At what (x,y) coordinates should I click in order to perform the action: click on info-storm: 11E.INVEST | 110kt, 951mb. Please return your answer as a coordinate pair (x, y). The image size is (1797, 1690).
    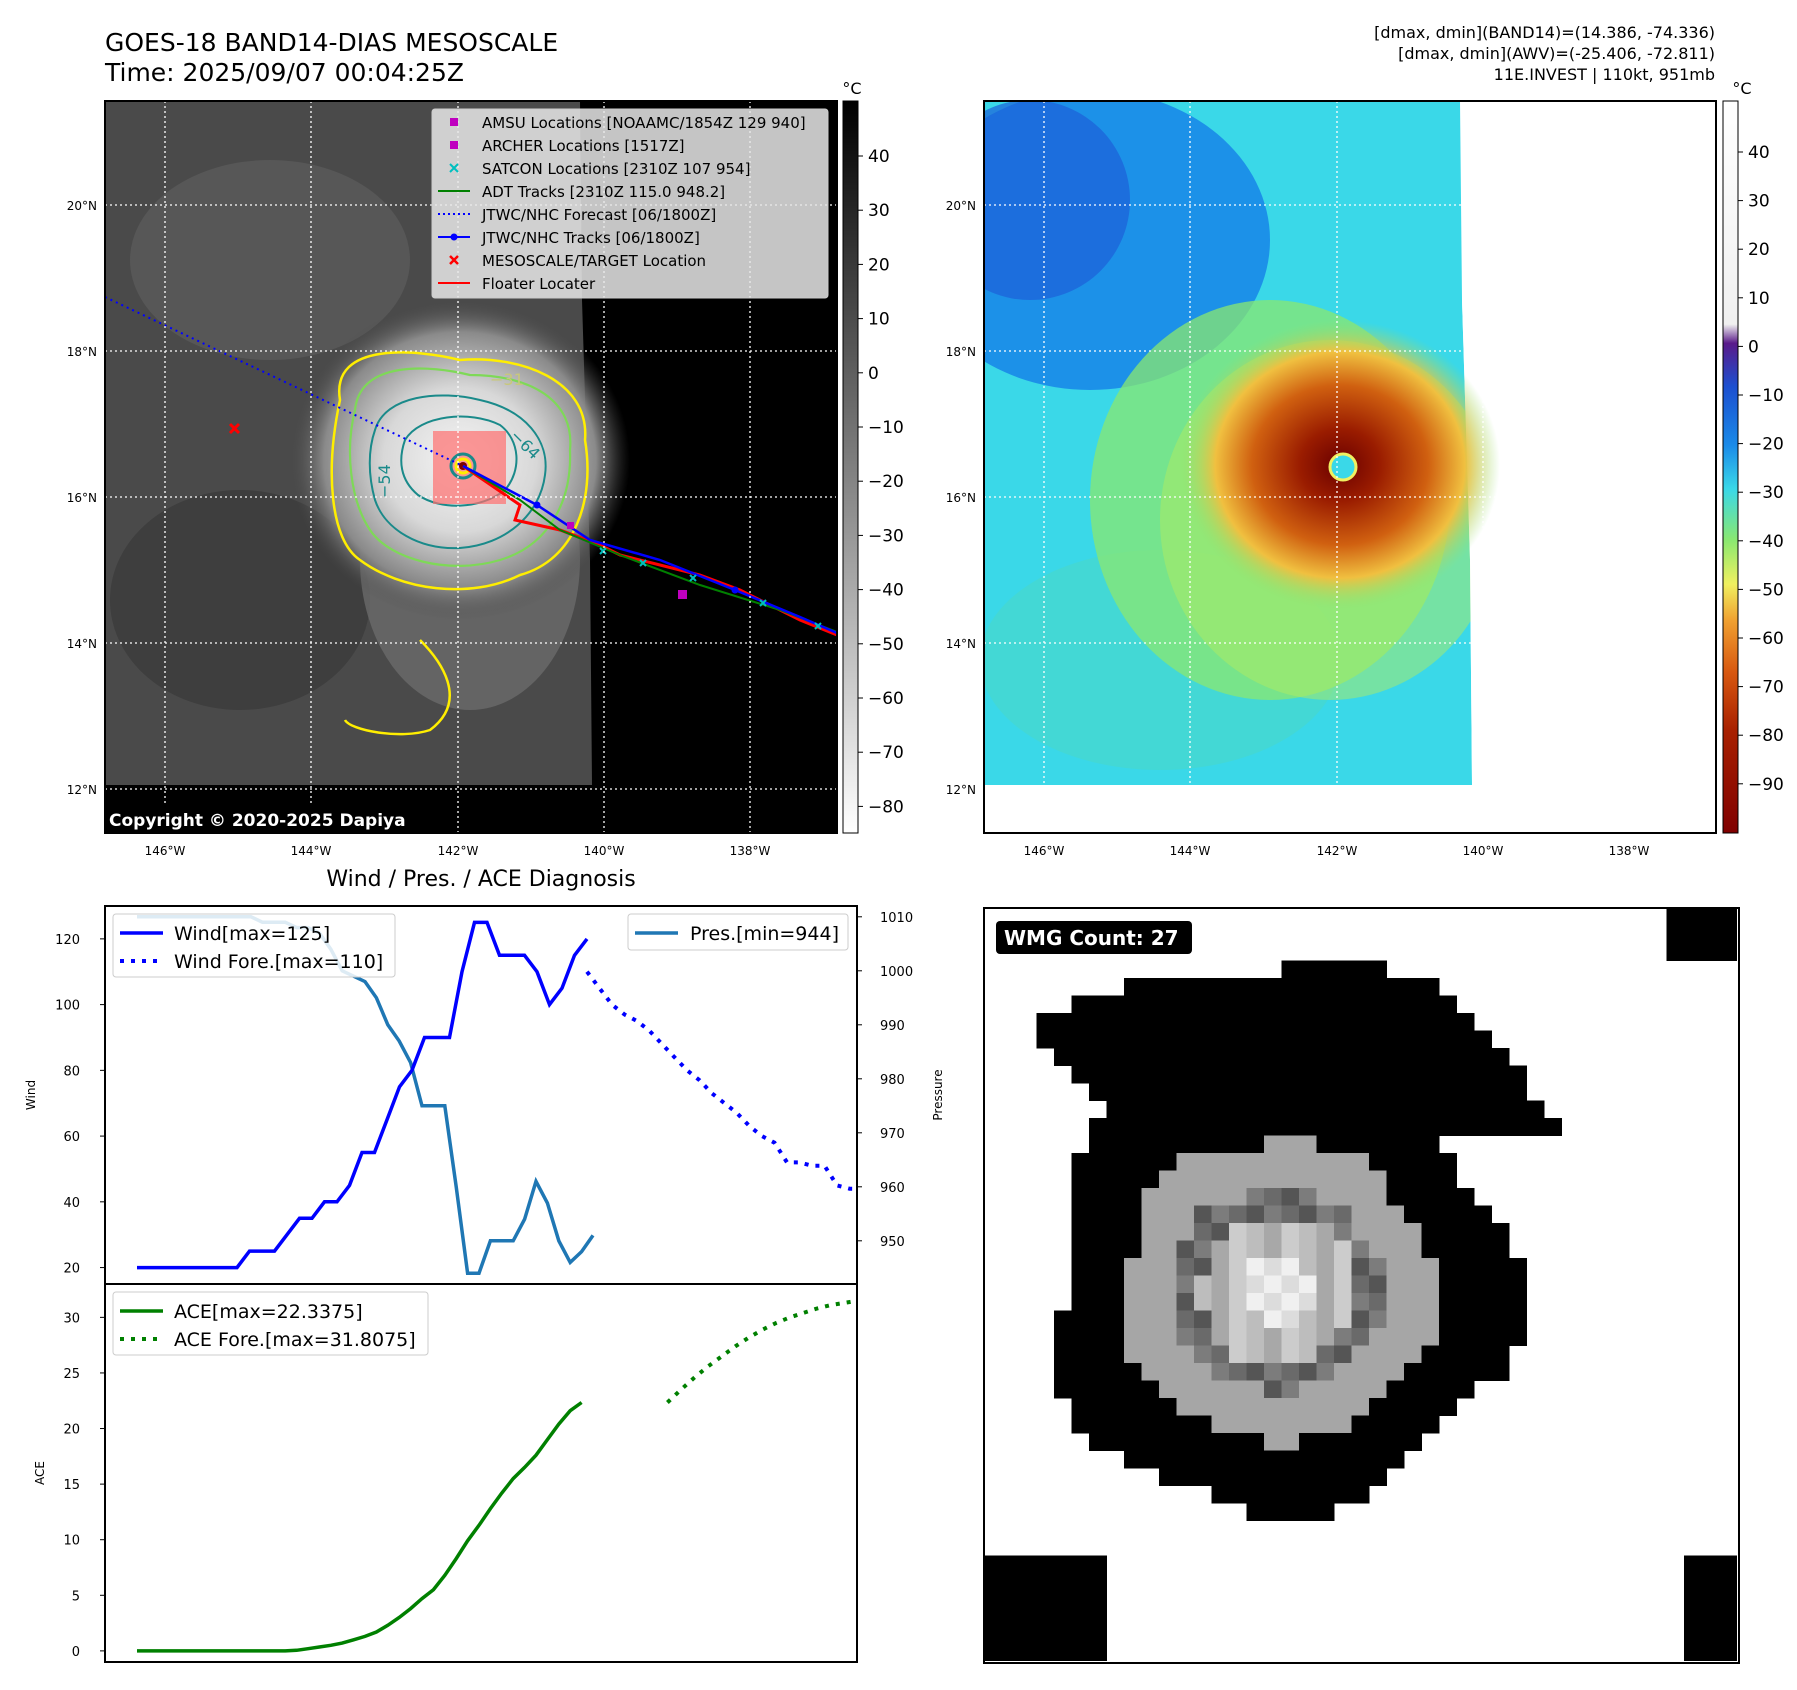
    Looking at the image, I should click on (1604, 74).